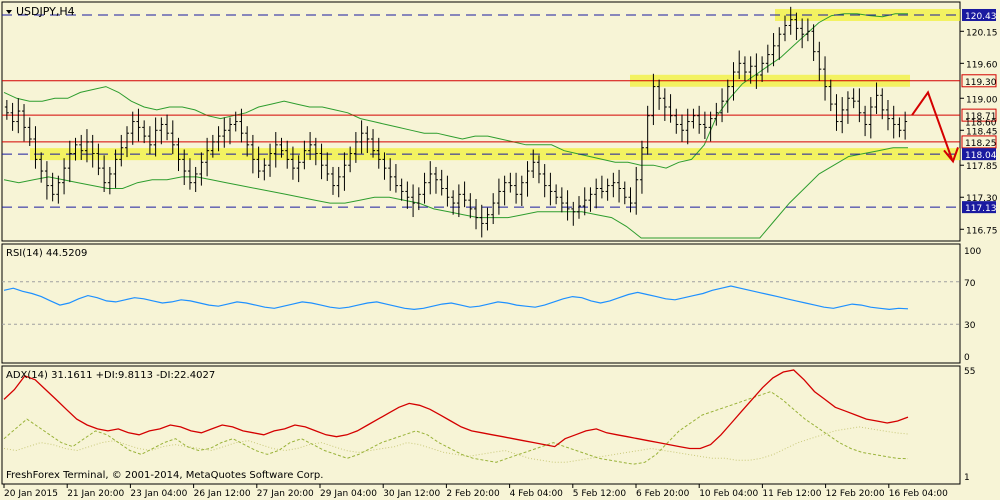 This screenshot has height=500, width=1000. Describe the element at coordinates (855, 494) in the screenshot. I see `time-tick-label: 12 Feb 20:00` at that location.